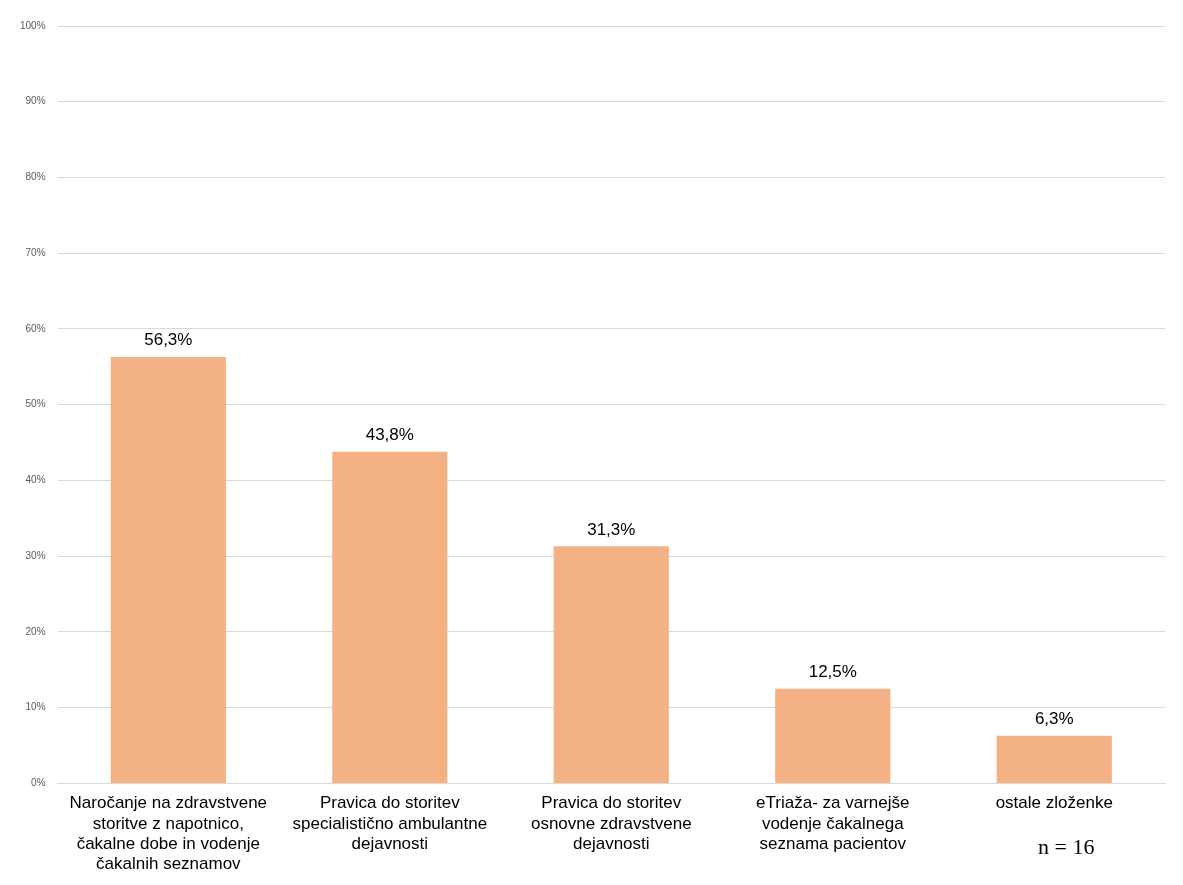 This screenshot has height=885, width=1183. What do you see at coordinates (611, 823) in the screenshot?
I see `x-tick-label: Pravica do storitev osnovne zdravstvene dejavnosti` at bounding box center [611, 823].